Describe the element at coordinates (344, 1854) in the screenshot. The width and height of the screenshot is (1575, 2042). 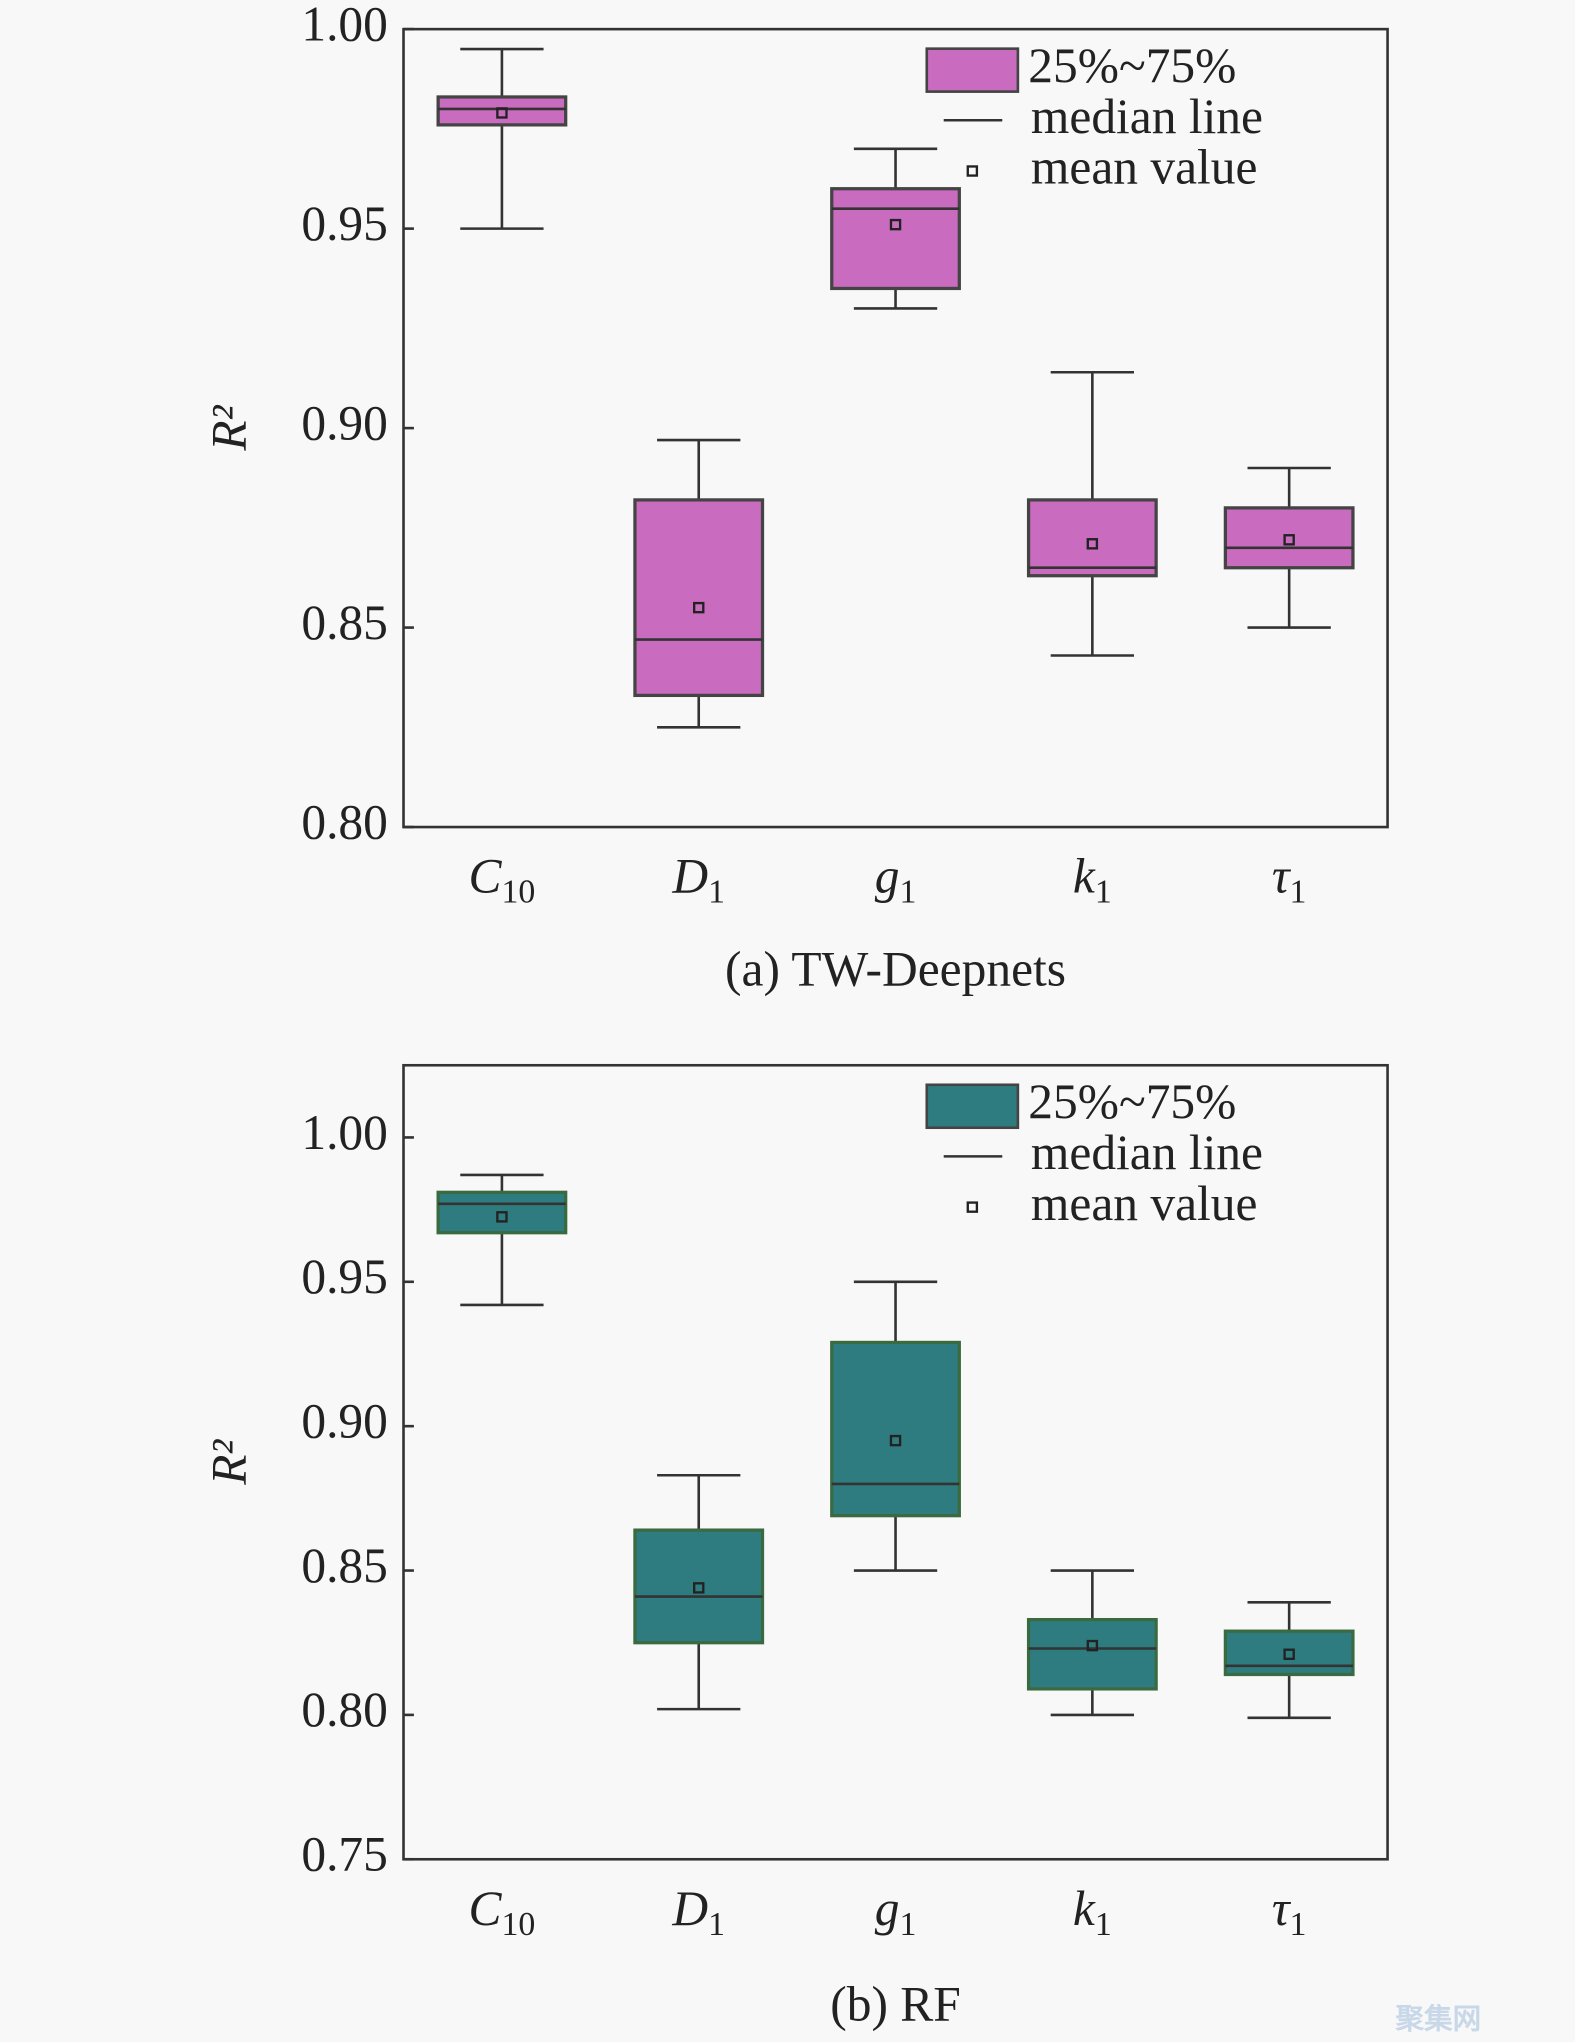
I see `y-tick-label: 0.75` at that location.